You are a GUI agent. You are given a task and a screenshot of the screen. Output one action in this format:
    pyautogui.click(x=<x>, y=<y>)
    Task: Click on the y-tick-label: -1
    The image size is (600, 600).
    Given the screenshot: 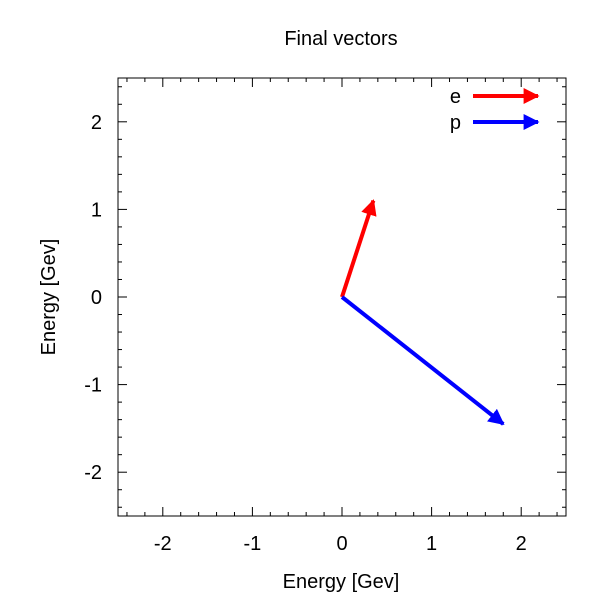 What is the action you would take?
    pyautogui.click(x=93, y=386)
    